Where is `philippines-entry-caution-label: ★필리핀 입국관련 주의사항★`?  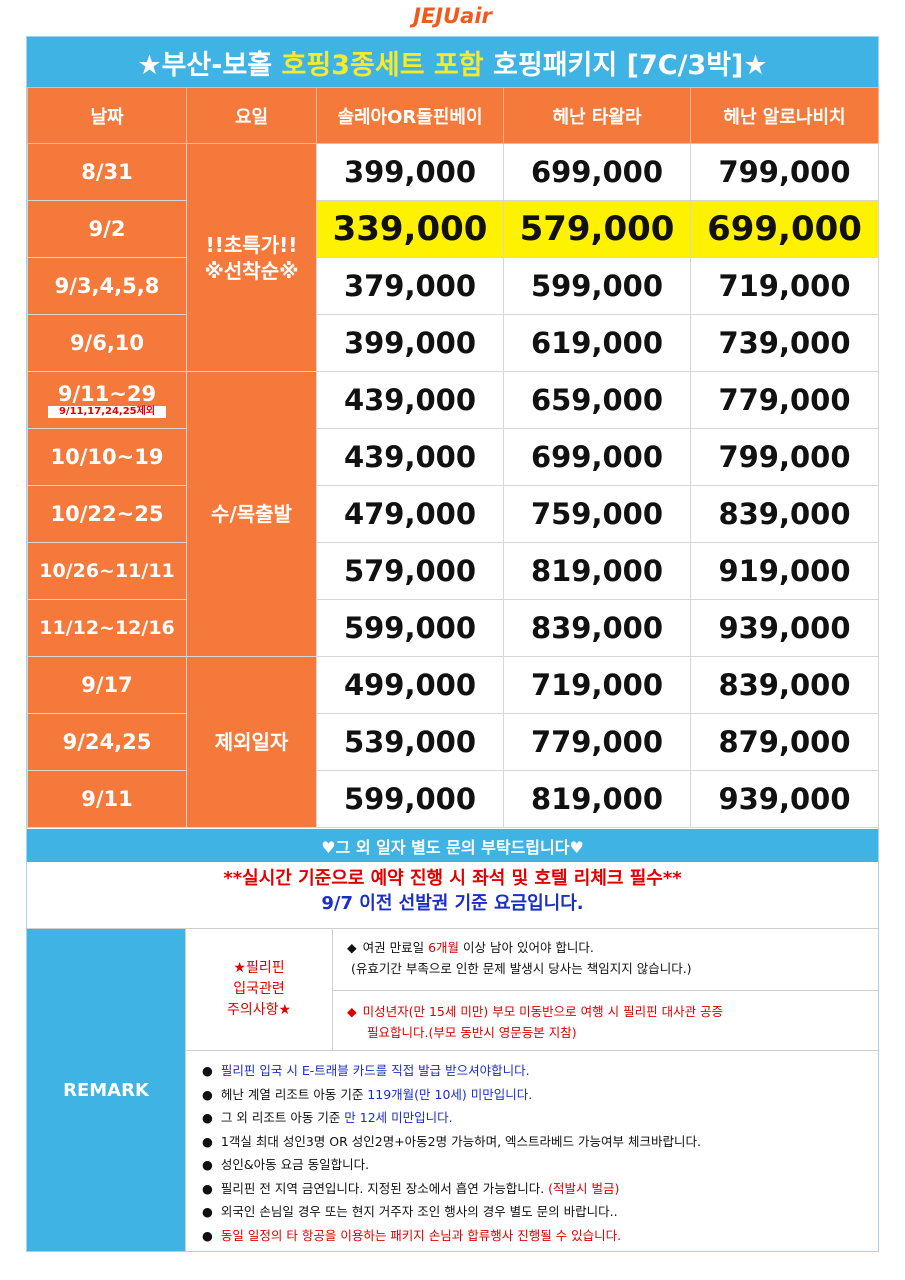
philippines-entry-caution-label: ★필리핀 입국관련 주의사항★ is located at coordinates (259, 990).